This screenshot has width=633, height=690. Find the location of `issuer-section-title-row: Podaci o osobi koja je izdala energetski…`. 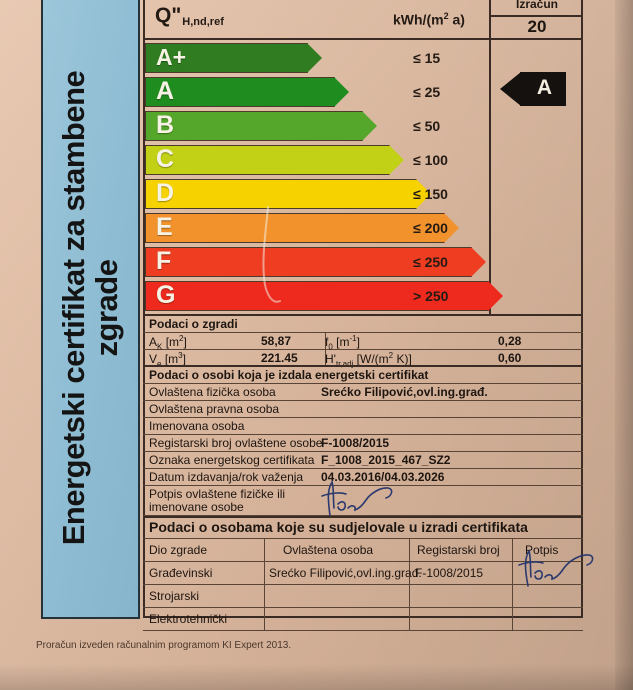

issuer-section-title-row: Podaci o osobi koja je izdala energetski… is located at coordinates (363, 375).